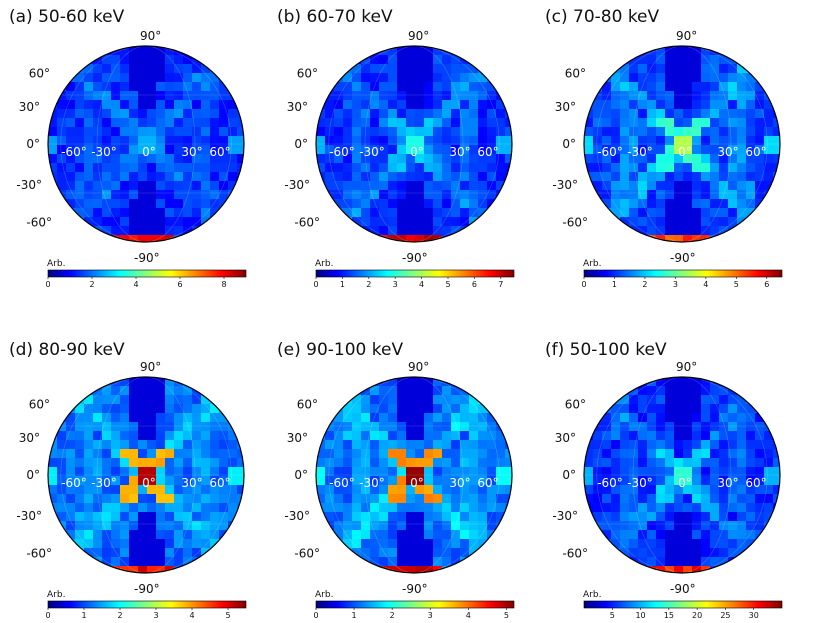  I want to click on colorbar-tick-label: 20, so click(697, 615).